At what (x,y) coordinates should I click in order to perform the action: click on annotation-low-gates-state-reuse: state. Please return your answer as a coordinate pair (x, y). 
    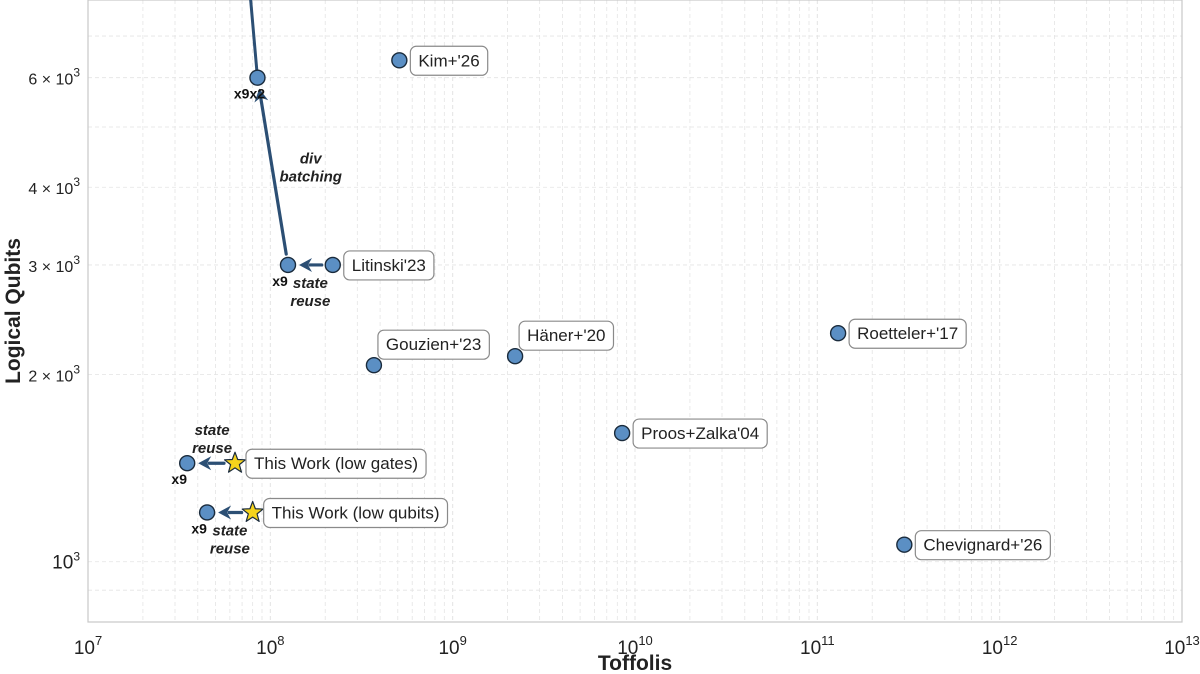
    Looking at the image, I should click on (212, 430).